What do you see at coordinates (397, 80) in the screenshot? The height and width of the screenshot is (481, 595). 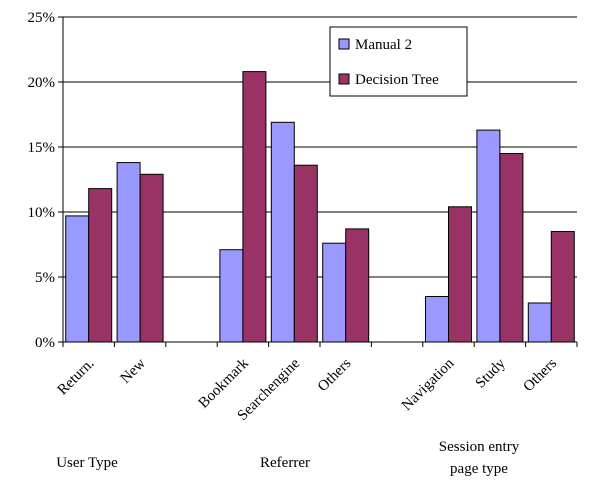 I see `legend-label-decision-tree: Decision Tree` at bounding box center [397, 80].